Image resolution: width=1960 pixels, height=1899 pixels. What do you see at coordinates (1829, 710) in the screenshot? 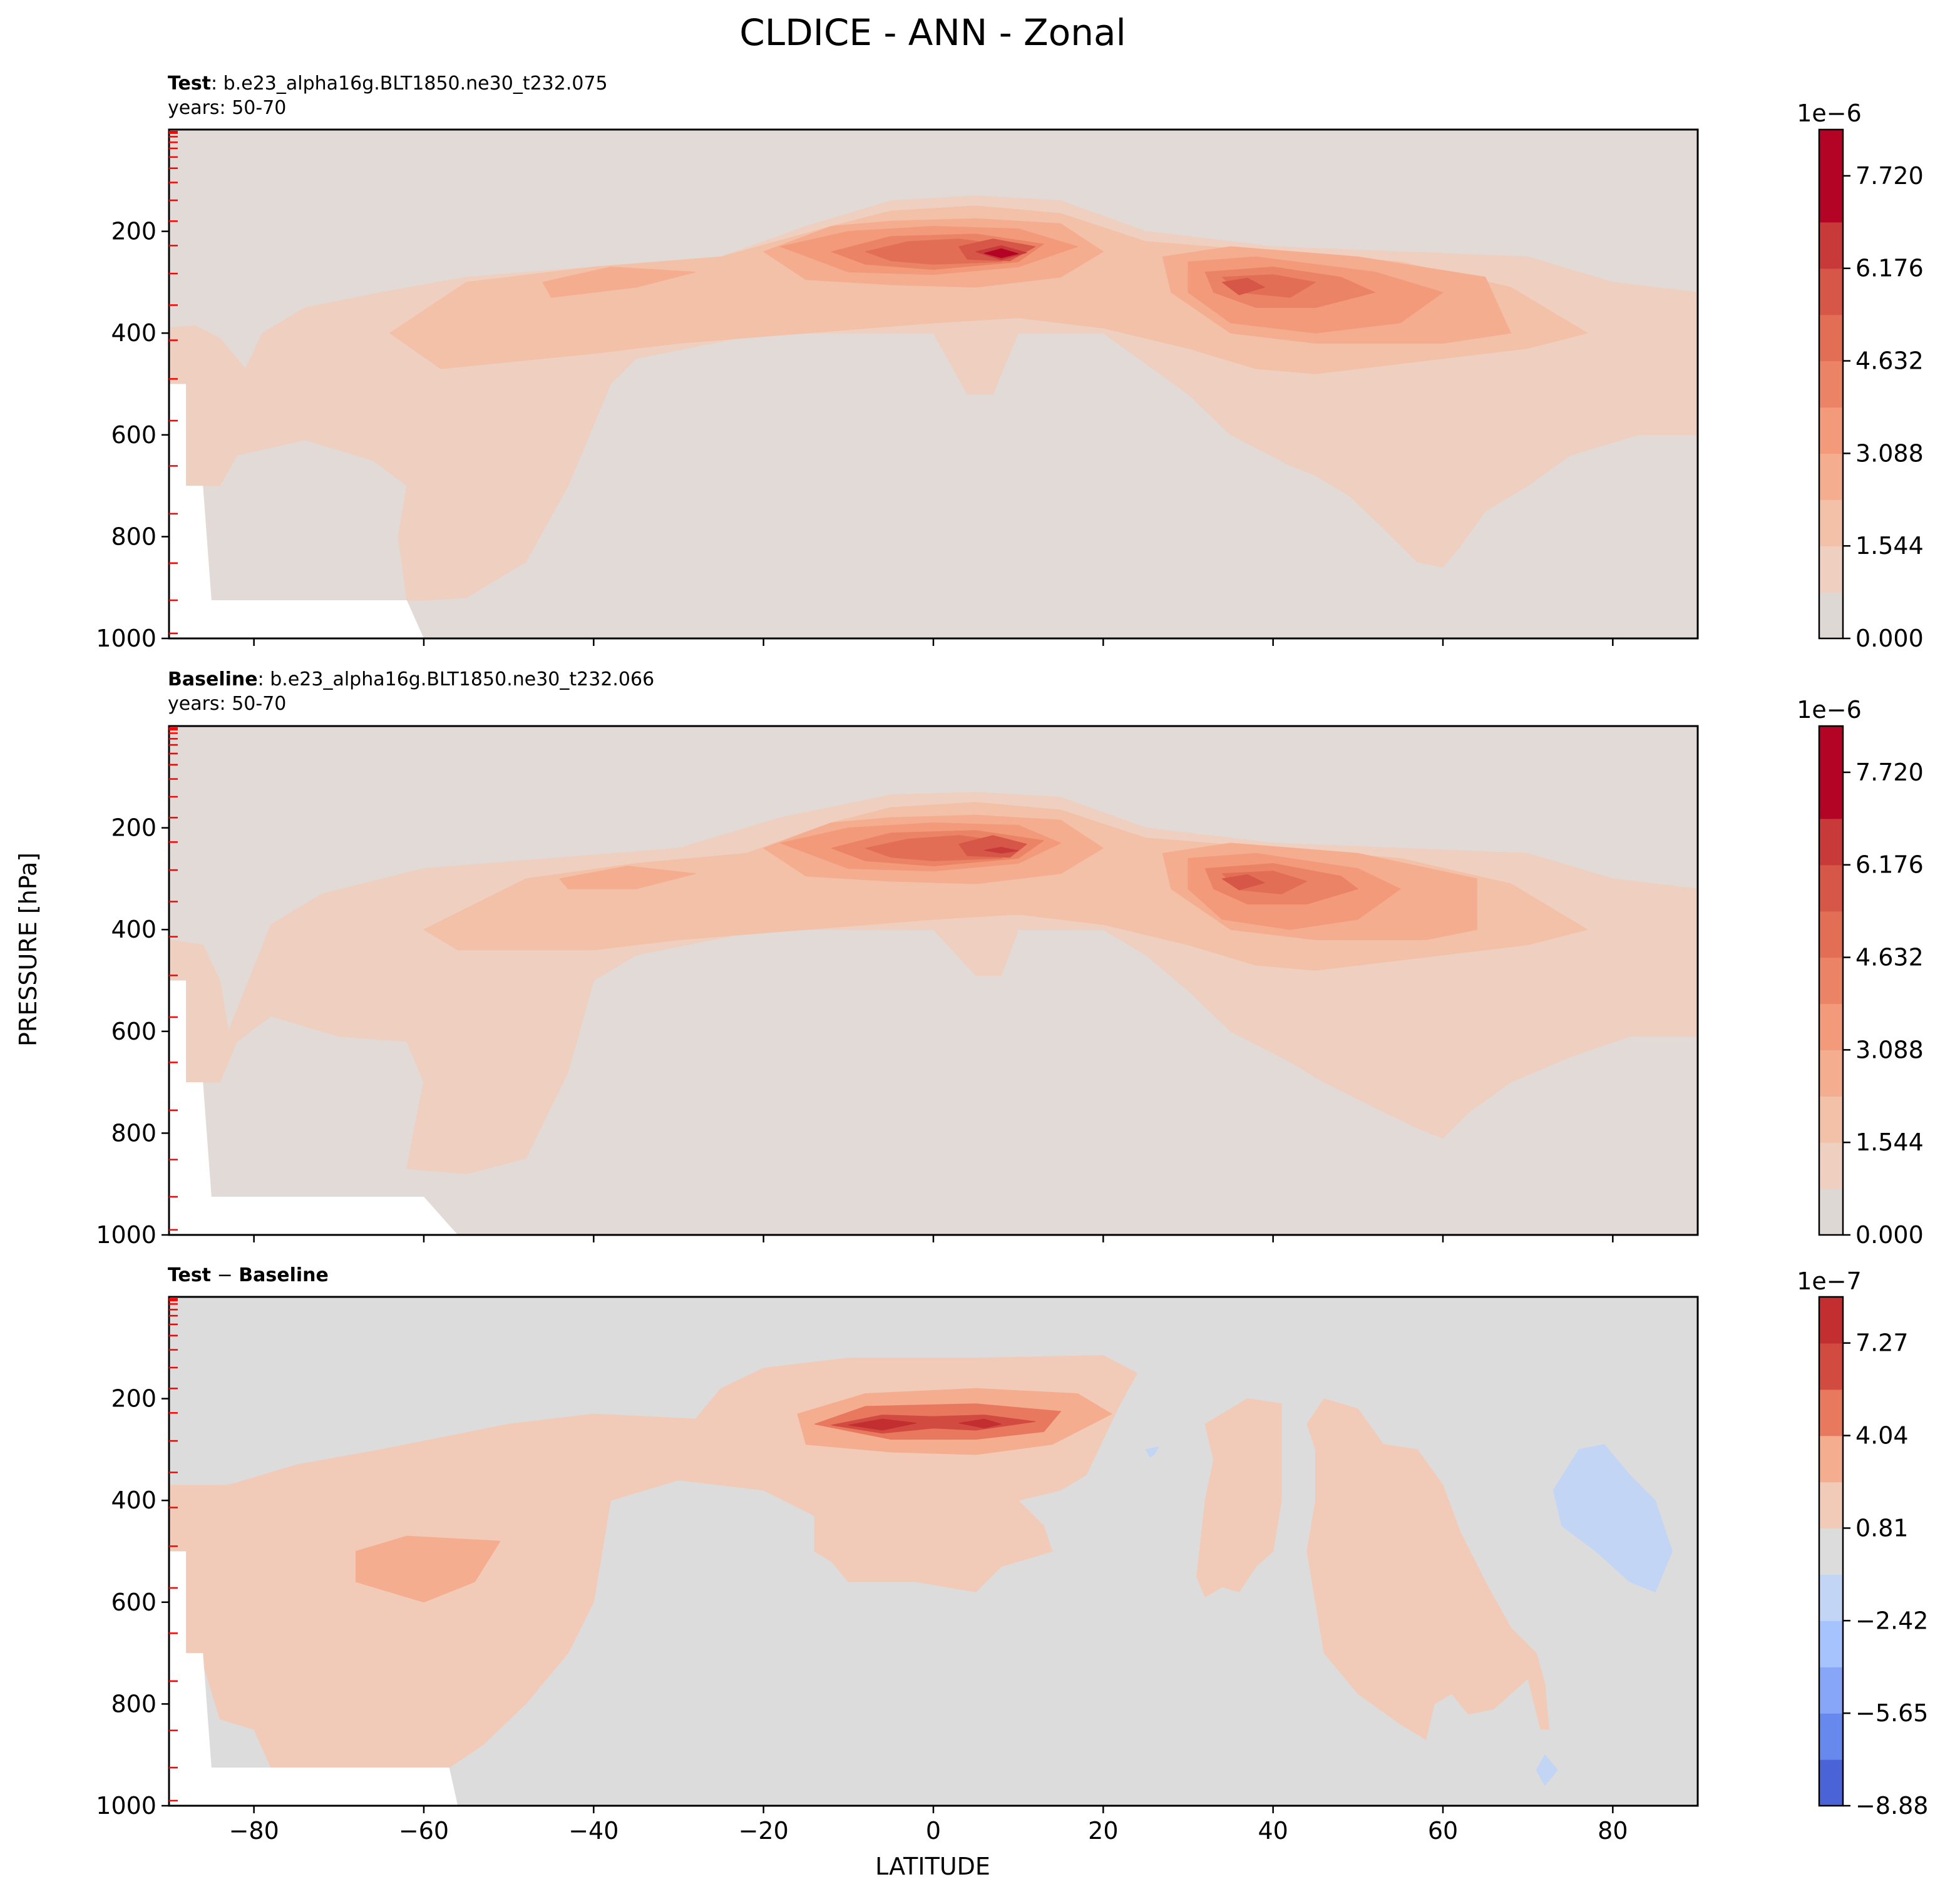
I see `panel-baseline-colorbar-exponent: 1e−6` at bounding box center [1829, 710].